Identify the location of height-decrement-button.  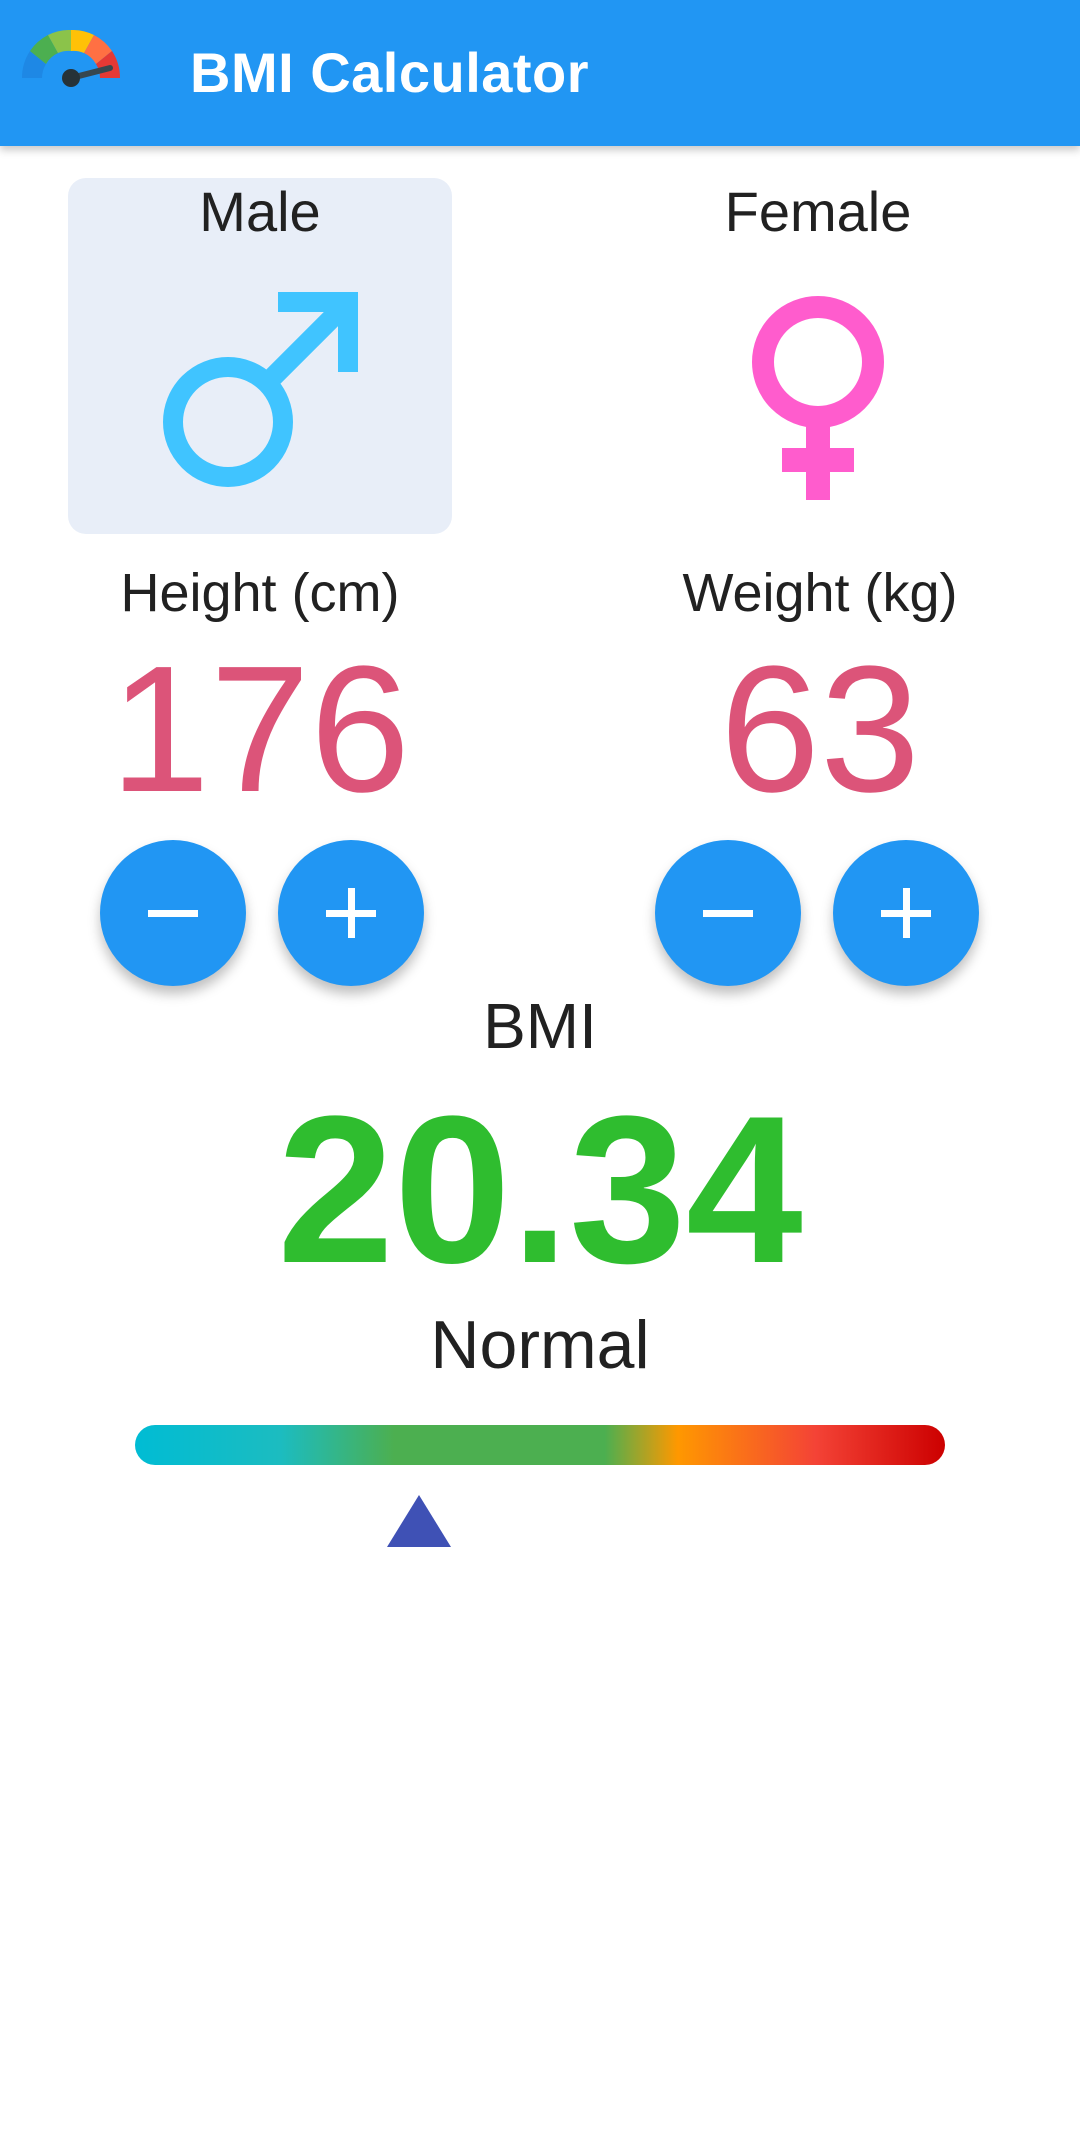
(173, 913).